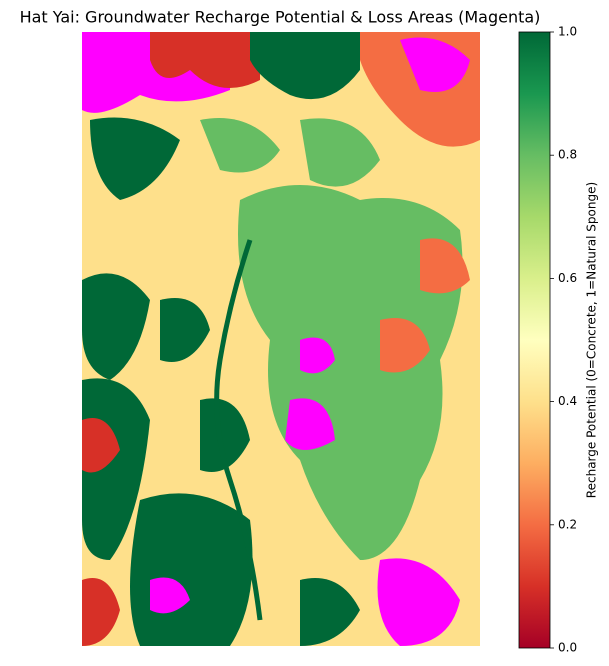 This screenshot has height=666, width=609. Describe the element at coordinates (567, 401) in the screenshot. I see `tick-label: 0.4` at that location.